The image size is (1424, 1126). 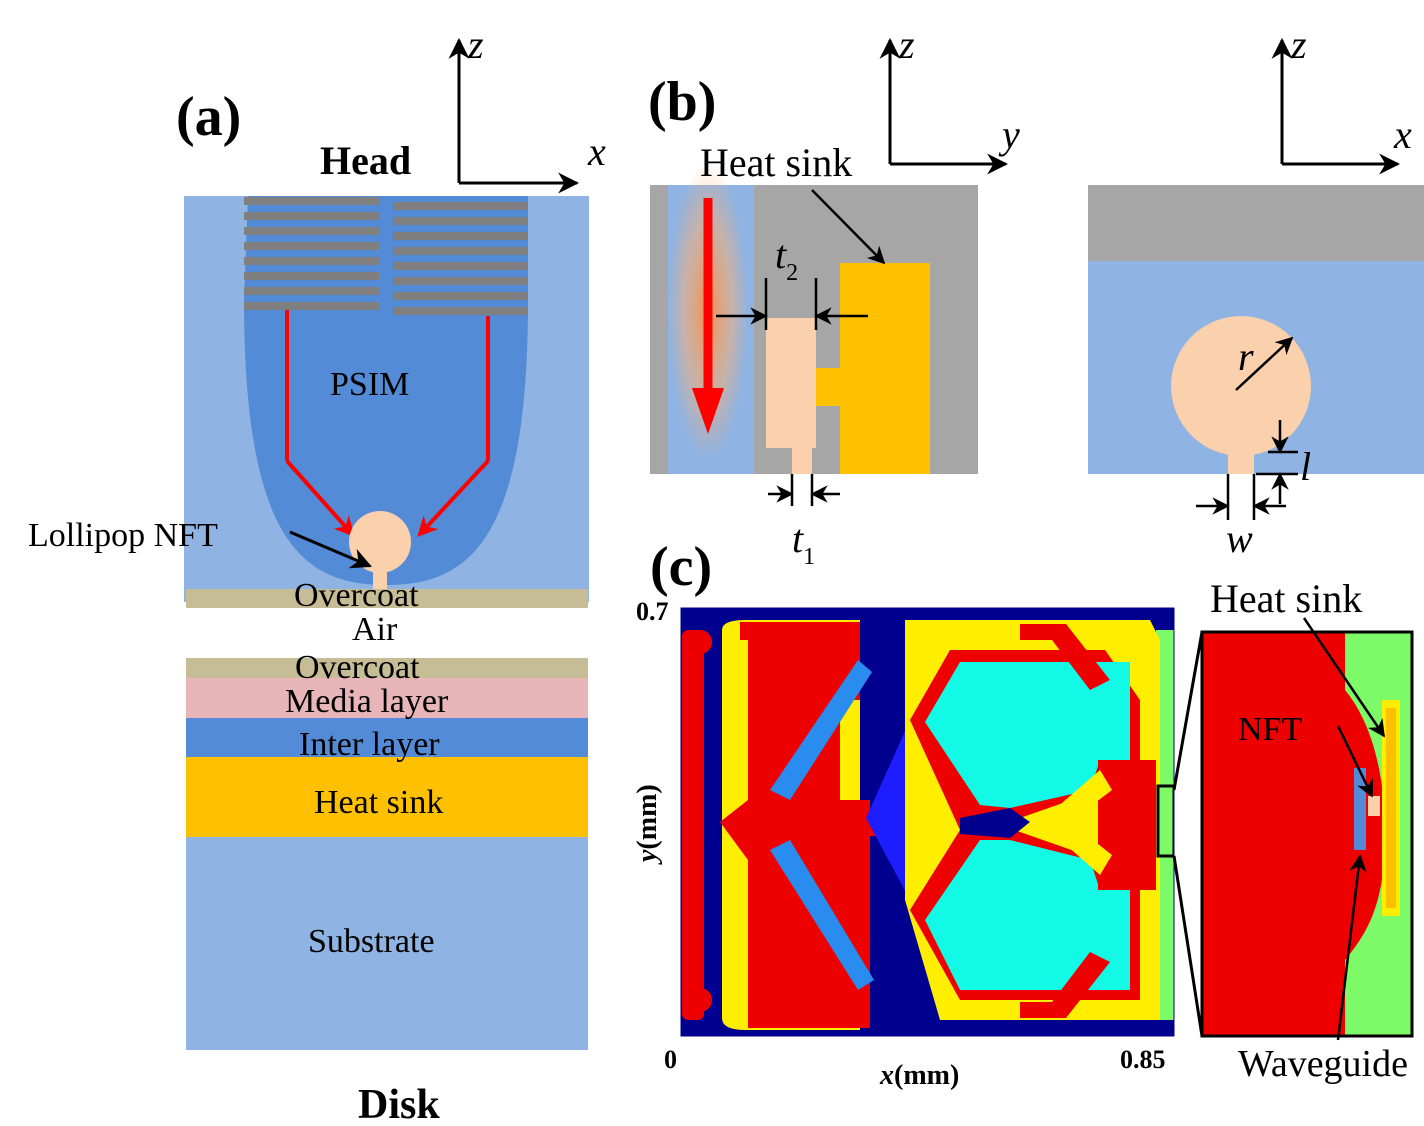 I want to click on axes-zx-b: z x, so click(x=1341, y=98).